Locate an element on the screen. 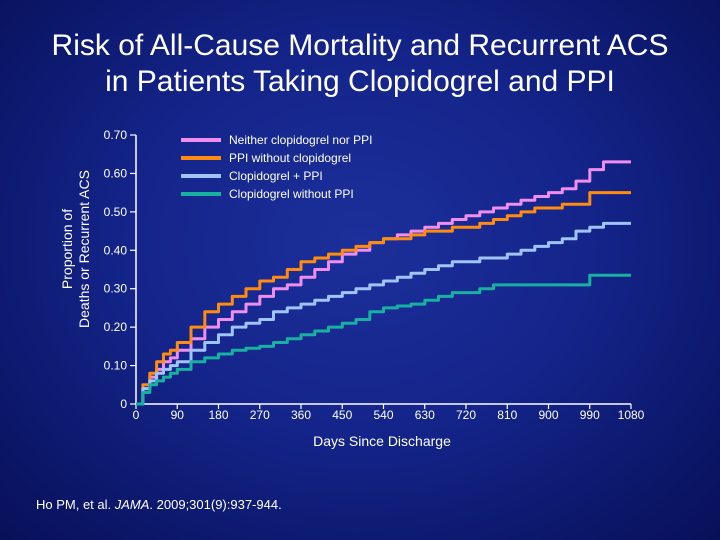  citation: Ho PM, et al. JAMA. 2009;301(9):937-944. is located at coordinates (159, 504).